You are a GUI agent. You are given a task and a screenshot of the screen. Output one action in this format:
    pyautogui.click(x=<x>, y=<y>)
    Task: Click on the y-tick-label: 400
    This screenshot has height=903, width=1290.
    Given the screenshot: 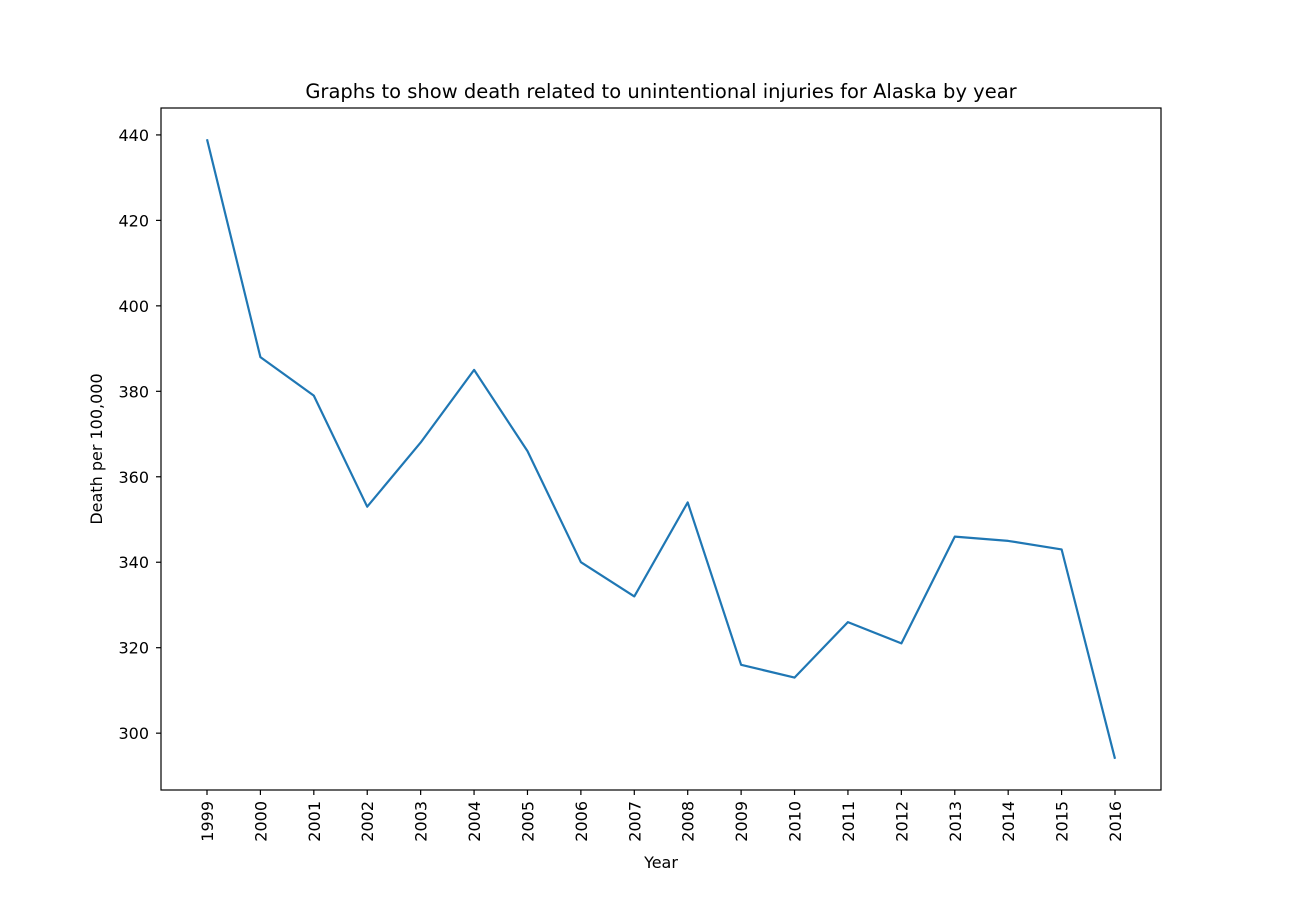 What is the action you would take?
    pyautogui.click(x=133, y=306)
    